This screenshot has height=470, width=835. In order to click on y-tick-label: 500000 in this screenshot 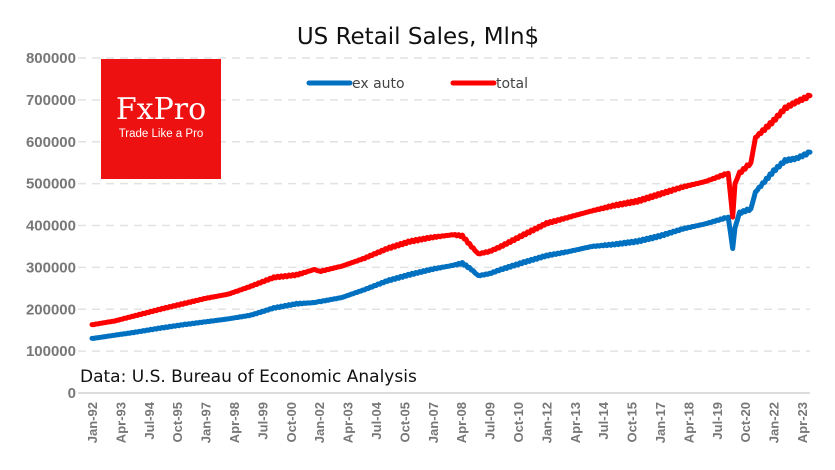, I will do `click(51, 184)`.